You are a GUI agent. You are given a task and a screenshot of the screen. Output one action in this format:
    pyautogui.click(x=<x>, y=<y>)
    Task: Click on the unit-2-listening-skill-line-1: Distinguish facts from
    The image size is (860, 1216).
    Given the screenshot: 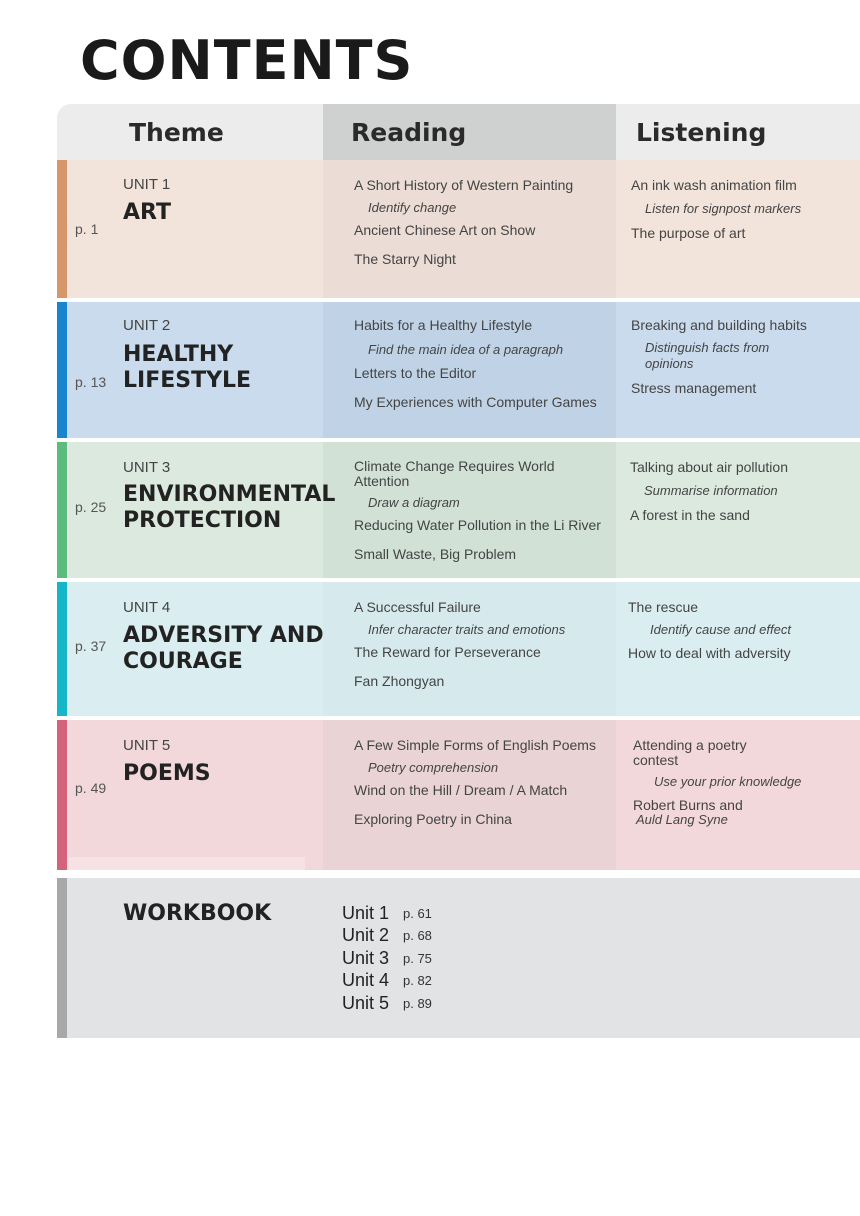 What is the action you would take?
    pyautogui.click(x=707, y=347)
    